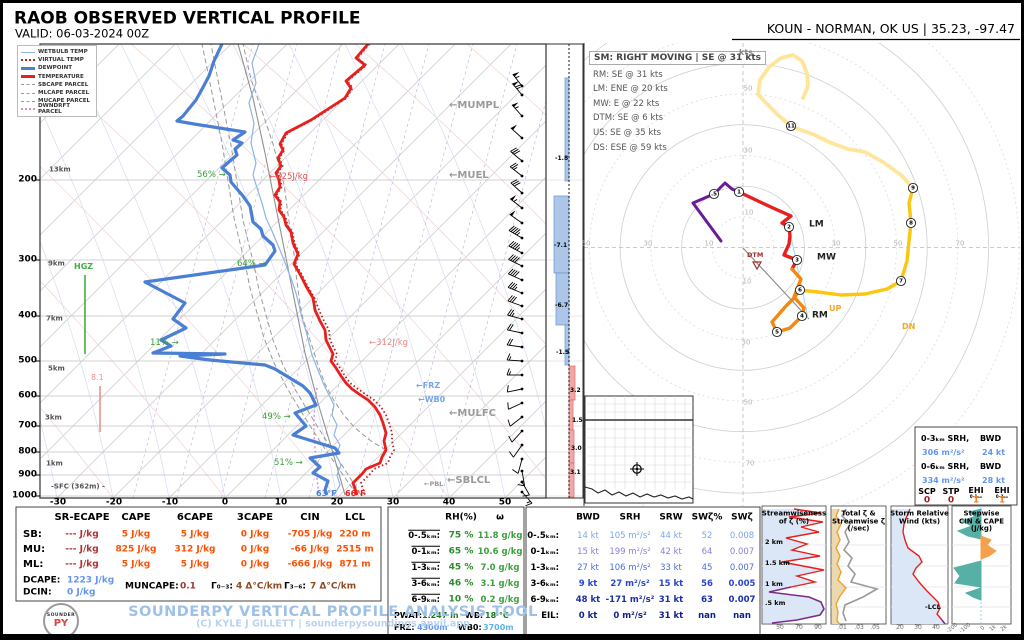  Describe the element at coordinates (776, 283) in the screenshot. I see `storm-motion-vector-line` at that location.